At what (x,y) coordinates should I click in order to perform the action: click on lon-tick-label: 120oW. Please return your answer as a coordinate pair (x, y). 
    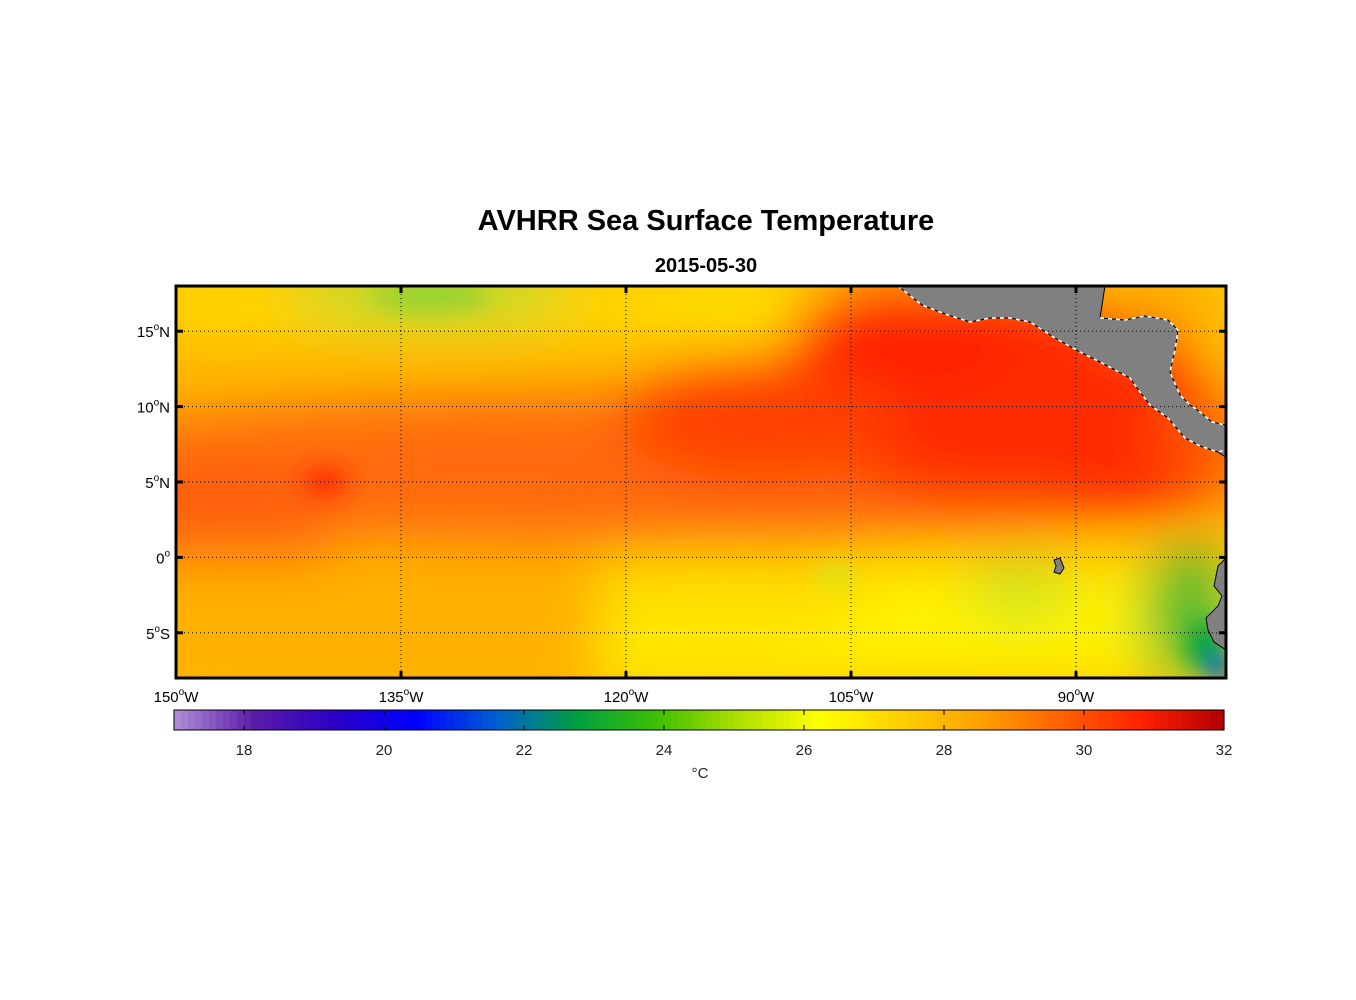
    Looking at the image, I should click on (627, 696).